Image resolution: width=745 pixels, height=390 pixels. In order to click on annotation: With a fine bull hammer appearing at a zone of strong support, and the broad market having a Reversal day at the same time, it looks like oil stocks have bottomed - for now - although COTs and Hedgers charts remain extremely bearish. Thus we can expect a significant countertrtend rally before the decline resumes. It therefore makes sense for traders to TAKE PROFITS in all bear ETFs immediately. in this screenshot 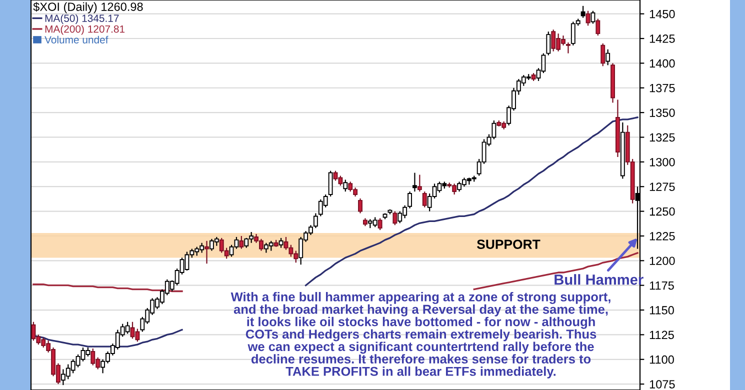, I will do `click(420, 335)`.